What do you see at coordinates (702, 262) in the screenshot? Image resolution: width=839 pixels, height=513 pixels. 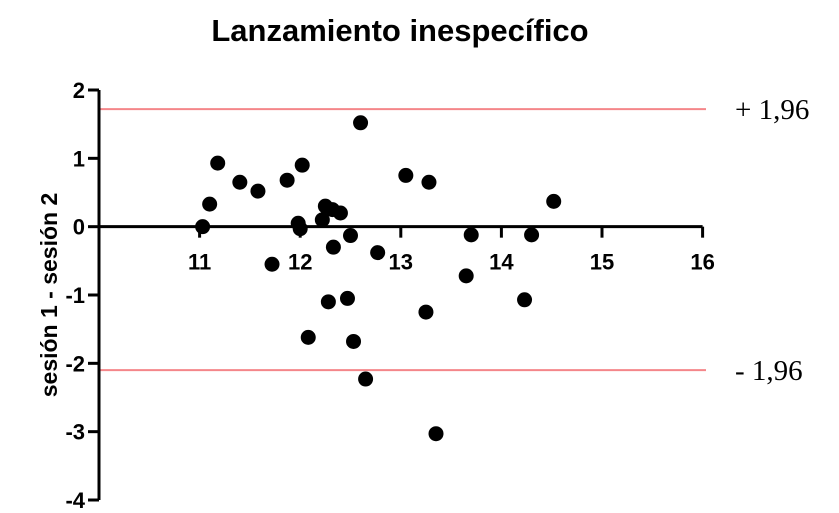 I see `x-tick-label: 16` at bounding box center [702, 262].